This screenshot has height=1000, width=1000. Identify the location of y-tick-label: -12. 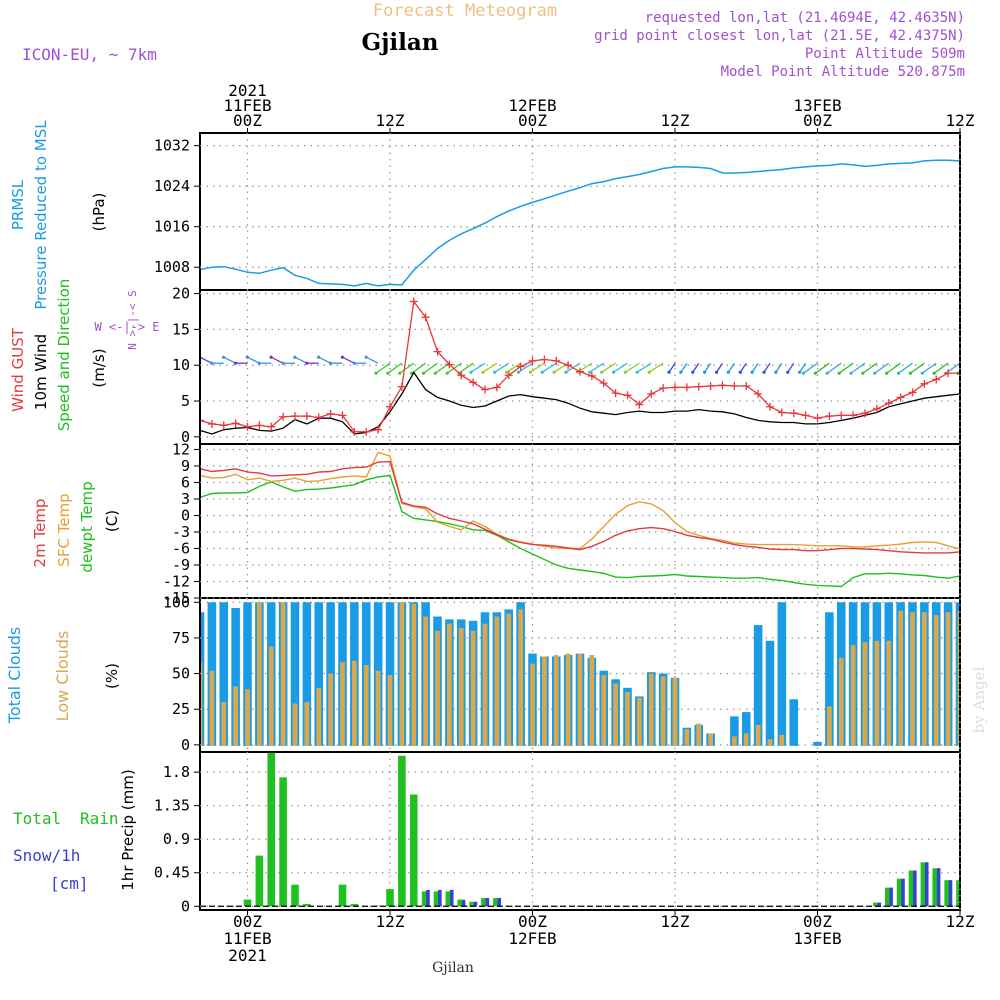
(176, 582).